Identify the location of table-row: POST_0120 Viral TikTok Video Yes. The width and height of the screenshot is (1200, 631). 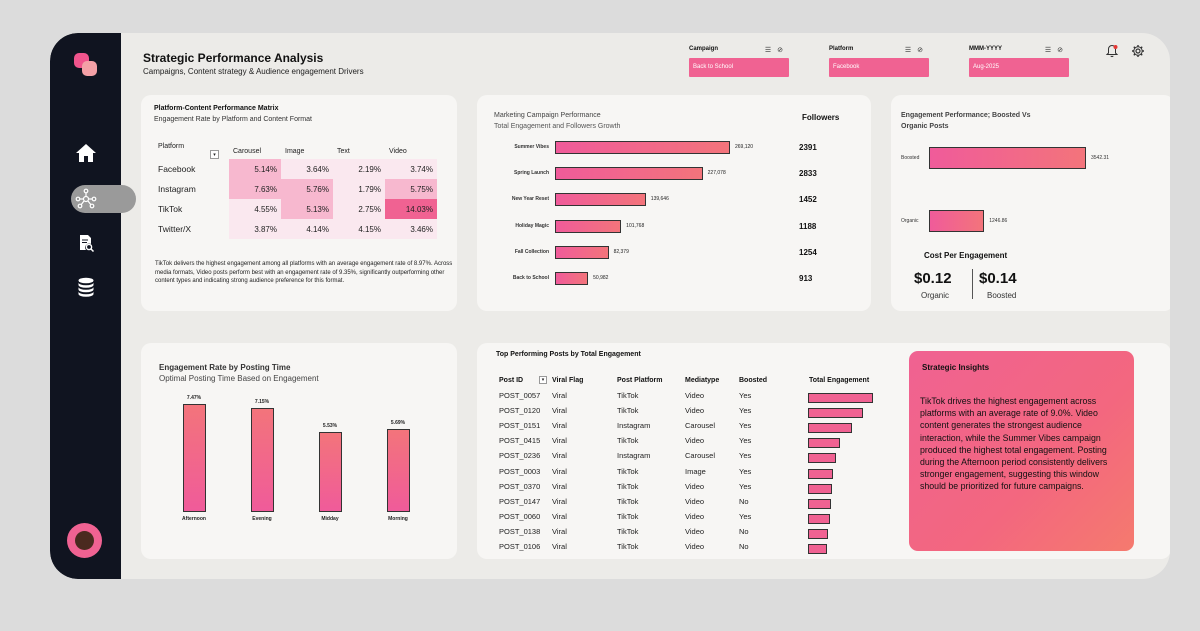
(677, 413).